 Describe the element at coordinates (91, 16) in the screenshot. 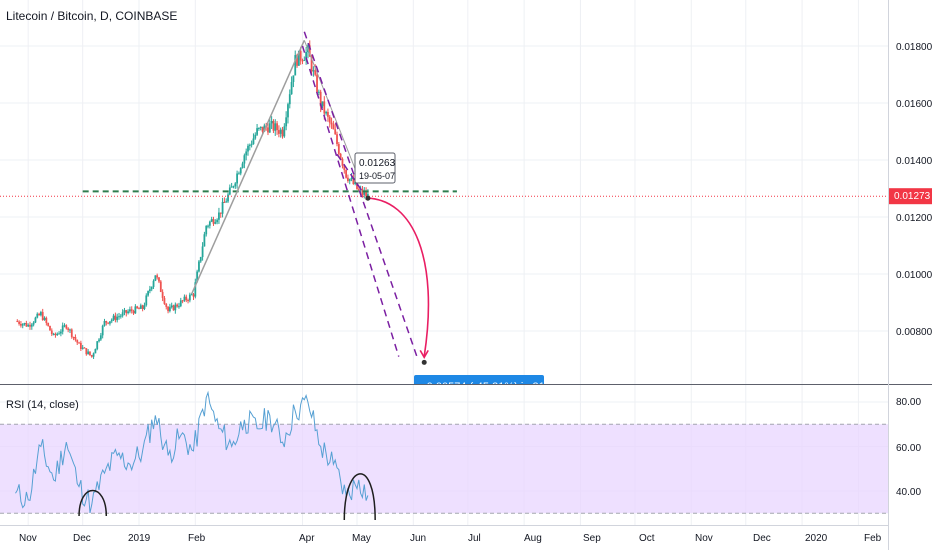

I see `symbol-title: Litecoin / Bitcoin, D, COINBASE` at that location.